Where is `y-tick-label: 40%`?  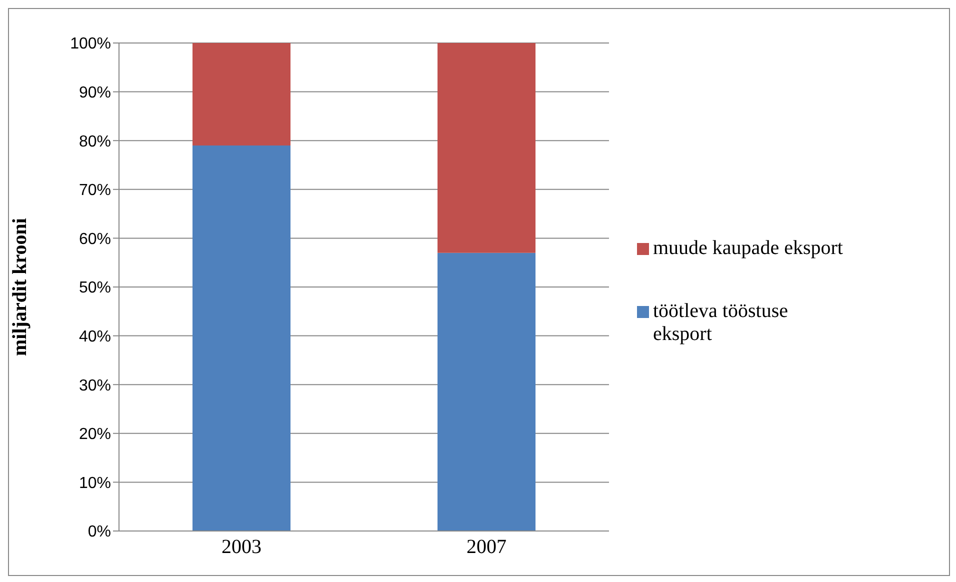
y-tick-label: 40% is located at coordinates (94, 337).